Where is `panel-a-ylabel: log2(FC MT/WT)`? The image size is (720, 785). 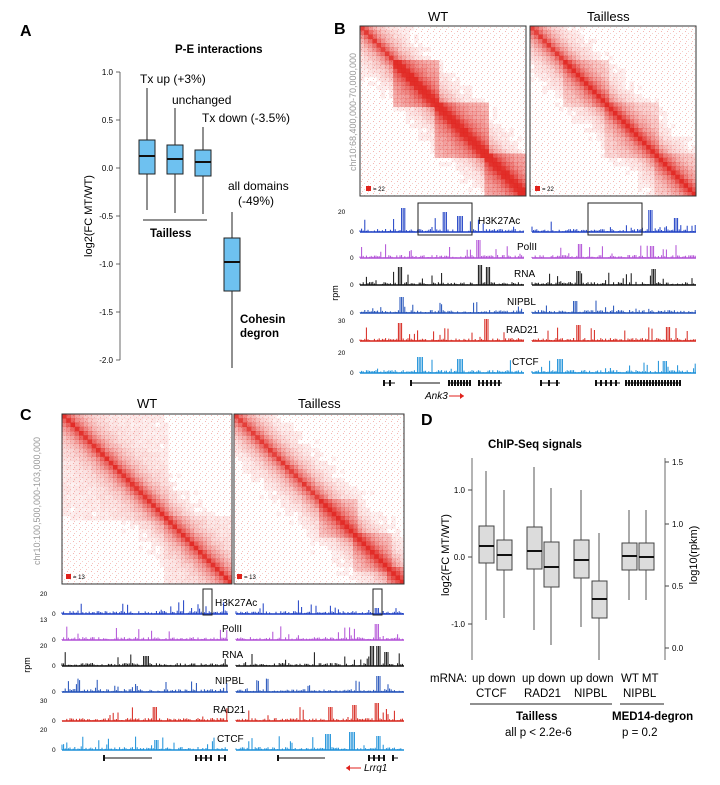
panel-a-ylabel: log2(FC MT/WT) is located at coordinates (89, 216).